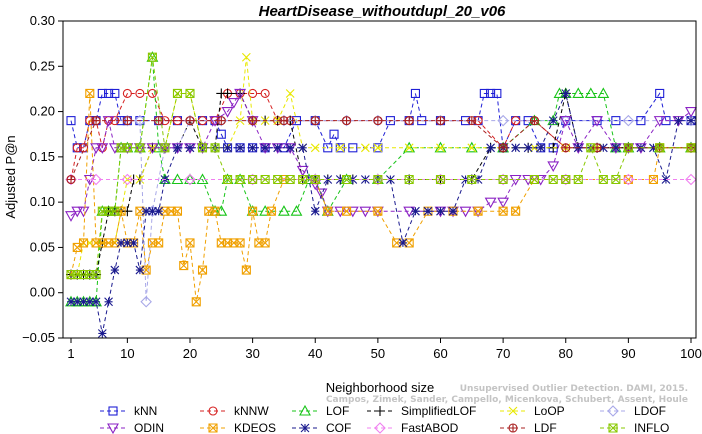  What do you see at coordinates (650, 411) in the screenshot?
I see `legend-label: LDOF` at bounding box center [650, 411].